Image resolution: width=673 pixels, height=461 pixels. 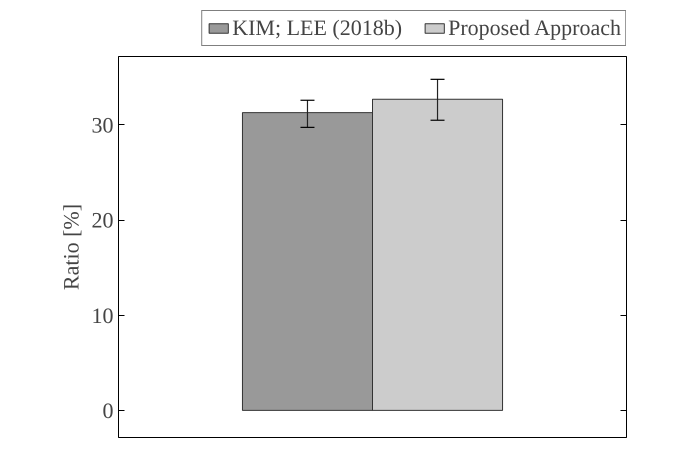 I want to click on y-tick-label: 10, so click(x=103, y=315).